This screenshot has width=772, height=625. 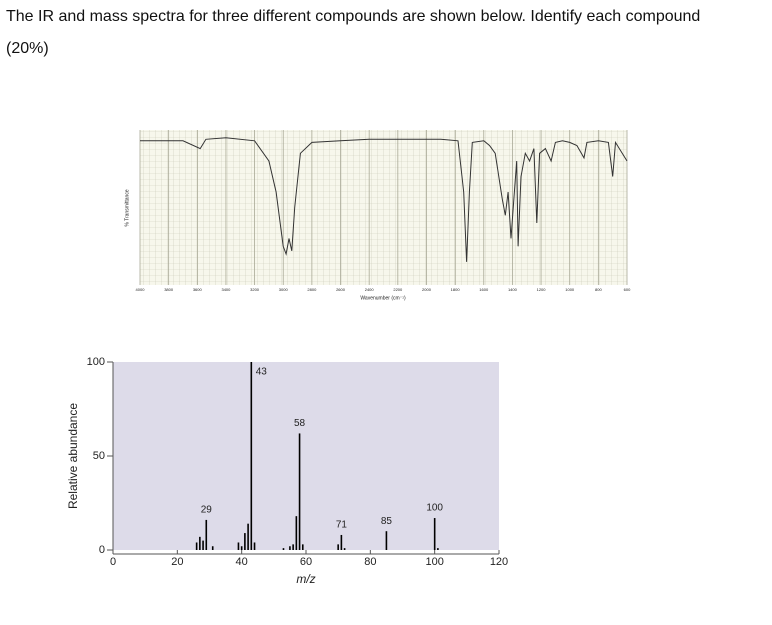 I want to click on x-tick-label: 2200, so click(x=398, y=289).